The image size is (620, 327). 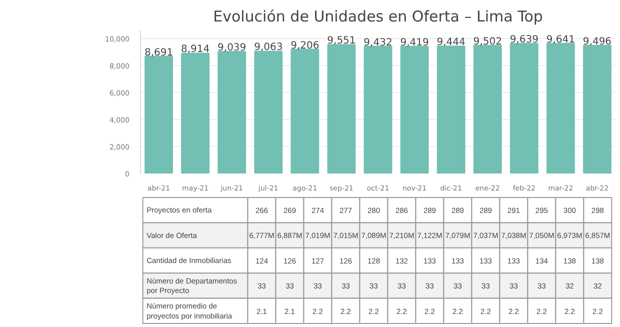 What do you see at coordinates (451, 42) in the screenshot?
I see `data-label: 9,444` at bounding box center [451, 42].